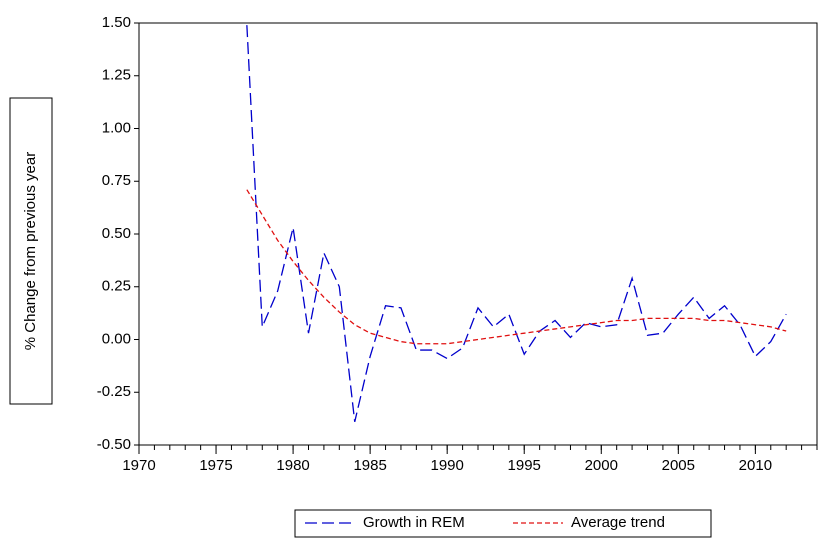  What do you see at coordinates (116, 75) in the screenshot?
I see `y-tick-label: 1.25` at bounding box center [116, 75].